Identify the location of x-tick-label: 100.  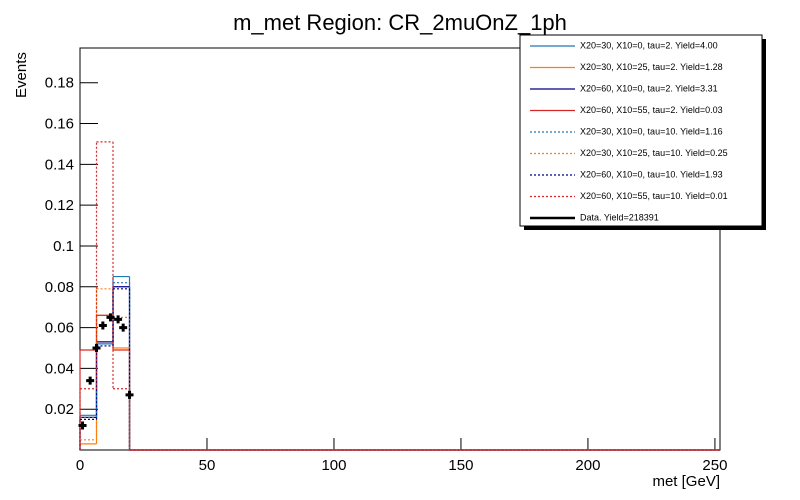
(333, 465).